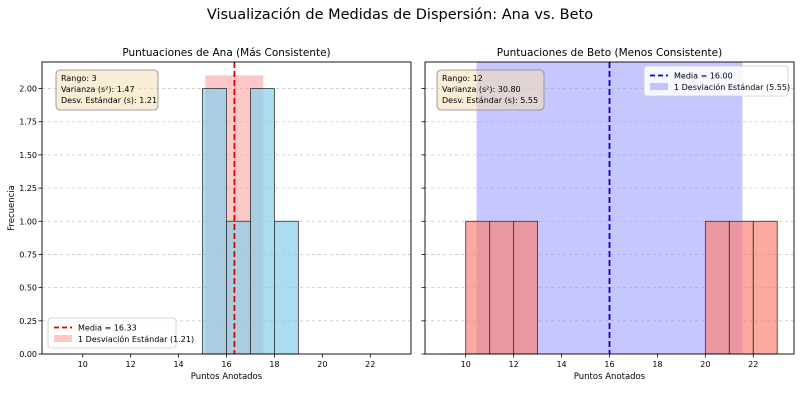  What do you see at coordinates (28, 254) in the screenshot?
I see `y-tick-label: 0.75` at bounding box center [28, 254].